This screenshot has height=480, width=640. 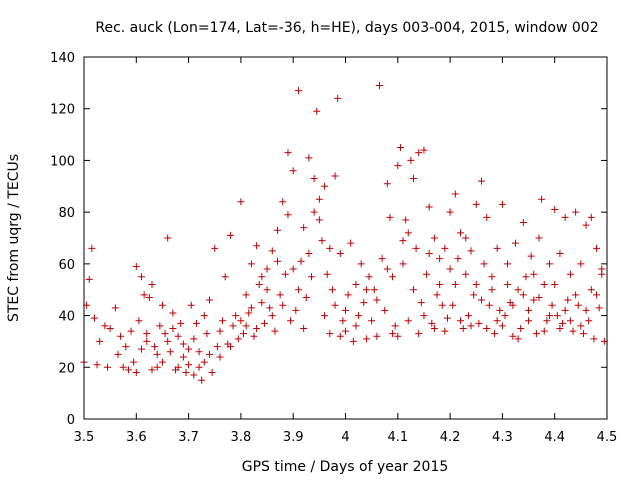 What do you see at coordinates (554, 437) in the screenshot?
I see `x-tick-label: 4.4` at bounding box center [554, 437].